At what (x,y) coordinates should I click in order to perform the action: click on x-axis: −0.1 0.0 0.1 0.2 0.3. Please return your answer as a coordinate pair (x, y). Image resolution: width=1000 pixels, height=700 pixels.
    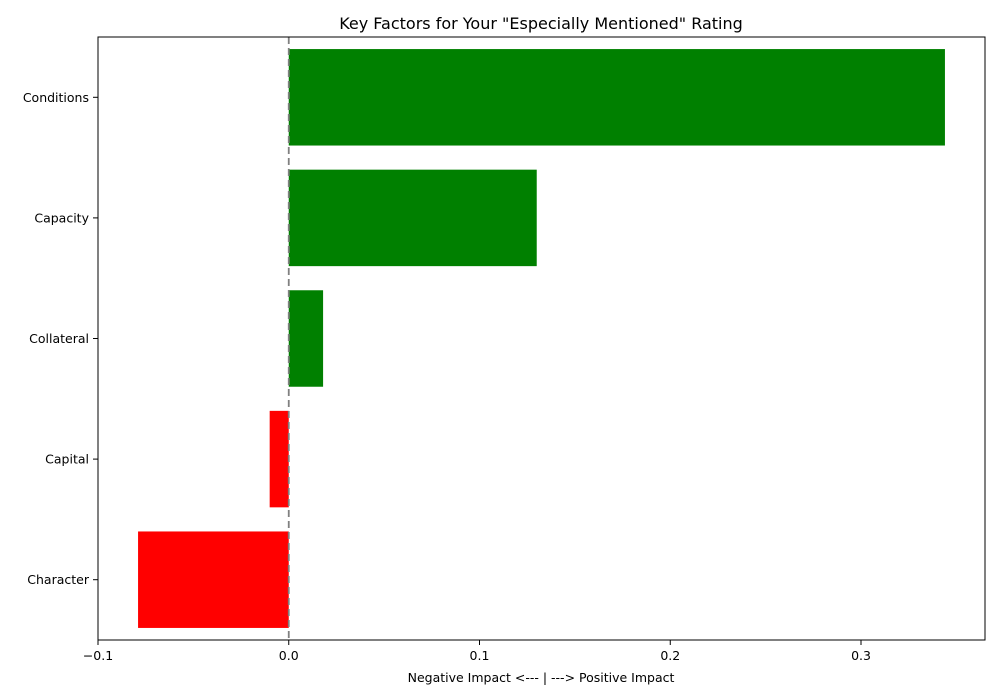
    Looking at the image, I should click on (477, 651).